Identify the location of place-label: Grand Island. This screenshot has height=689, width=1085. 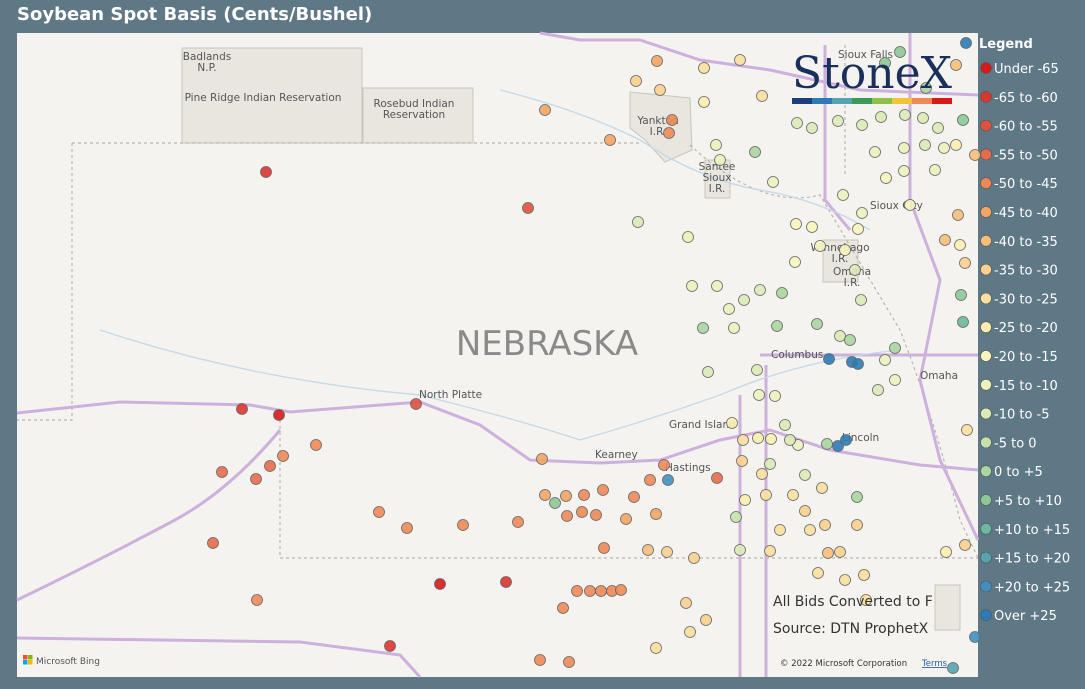
(702, 425).